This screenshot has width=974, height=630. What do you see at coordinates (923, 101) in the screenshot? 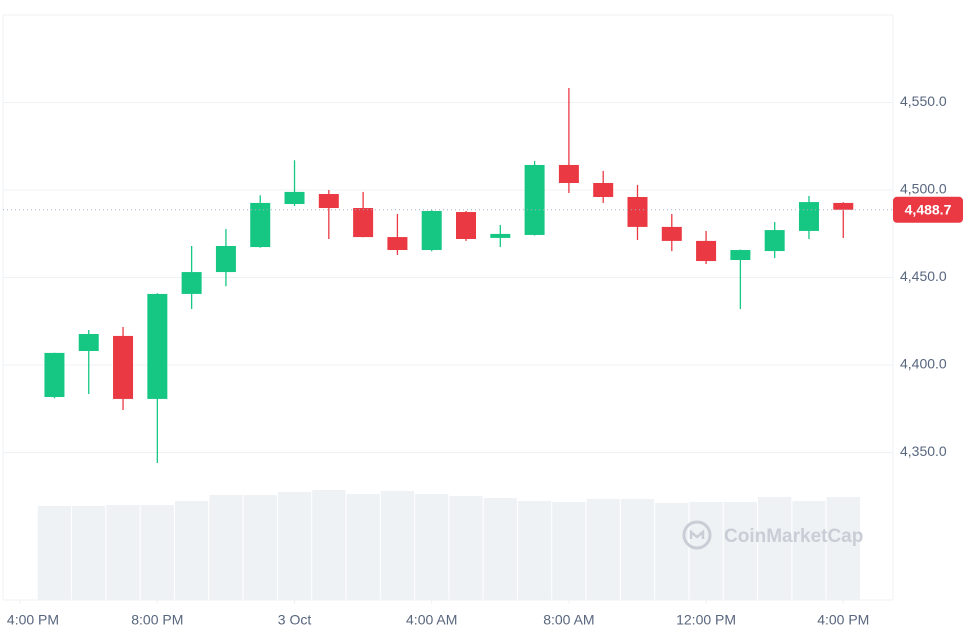
I see `y-tick-label: 4,550.0` at bounding box center [923, 101].